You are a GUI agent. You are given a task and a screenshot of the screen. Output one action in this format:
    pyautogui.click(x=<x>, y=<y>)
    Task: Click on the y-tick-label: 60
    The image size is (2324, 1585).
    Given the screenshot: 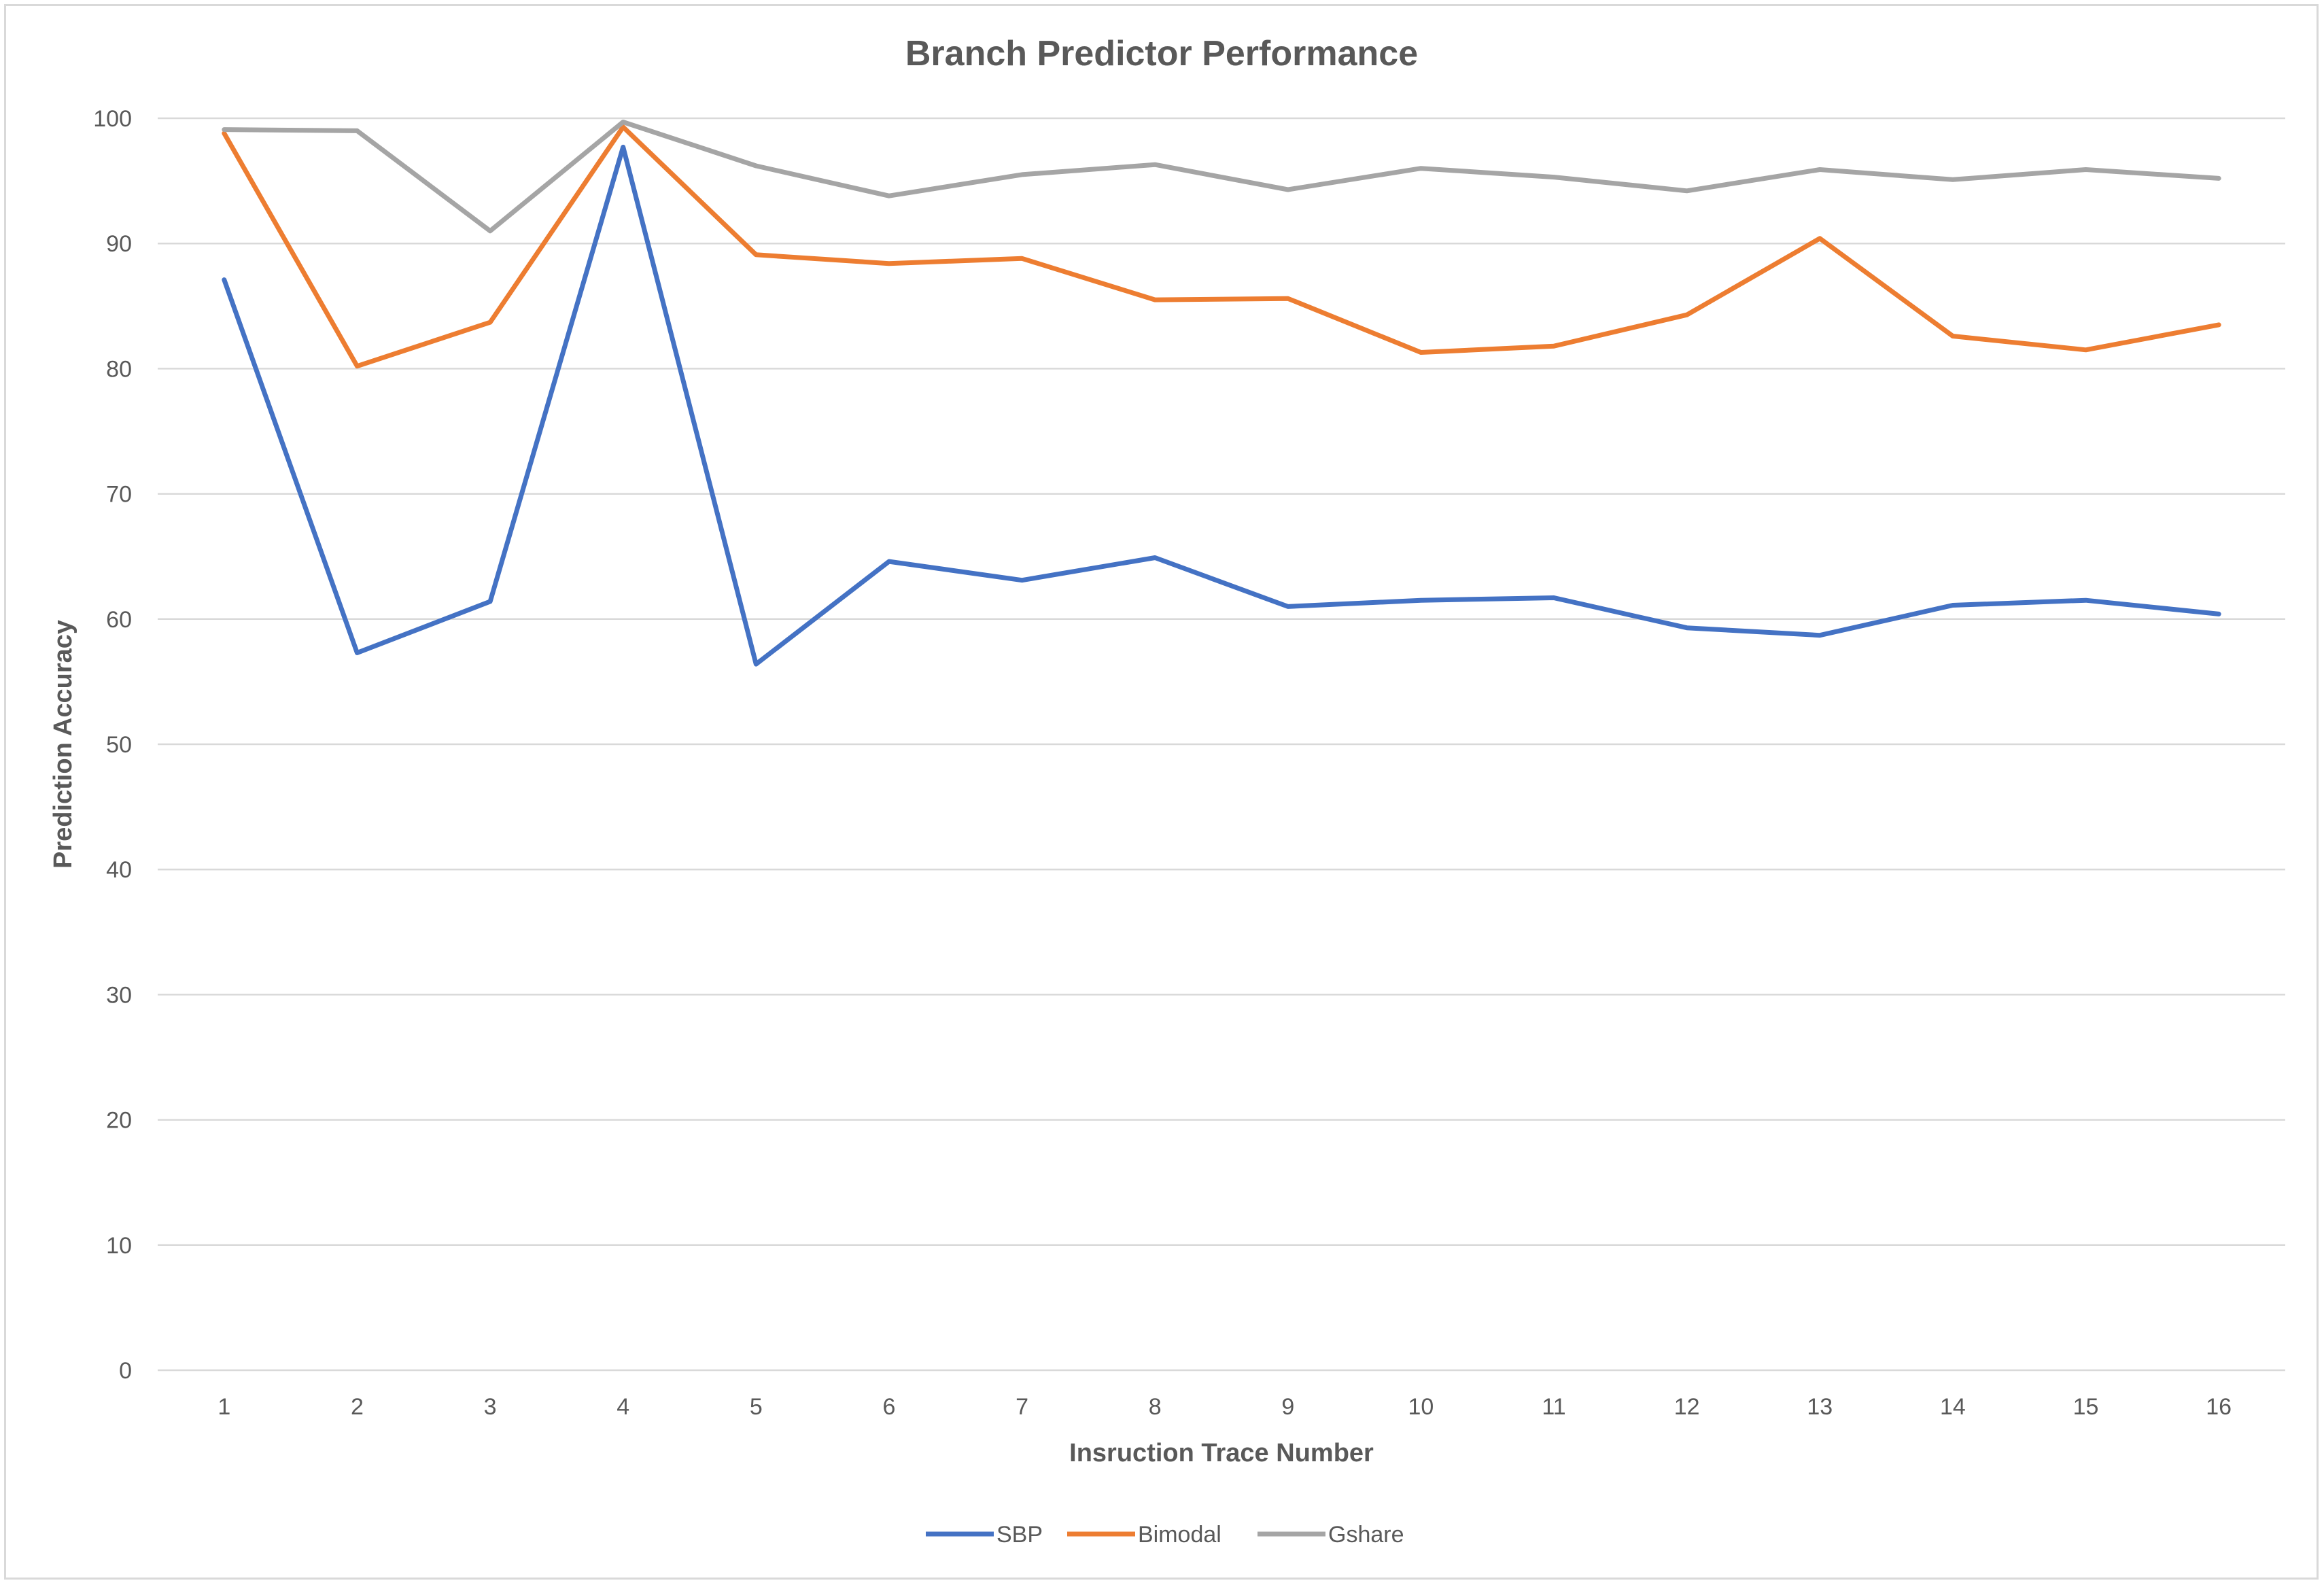 What is the action you would take?
    pyautogui.click(x=119, y=620)
    